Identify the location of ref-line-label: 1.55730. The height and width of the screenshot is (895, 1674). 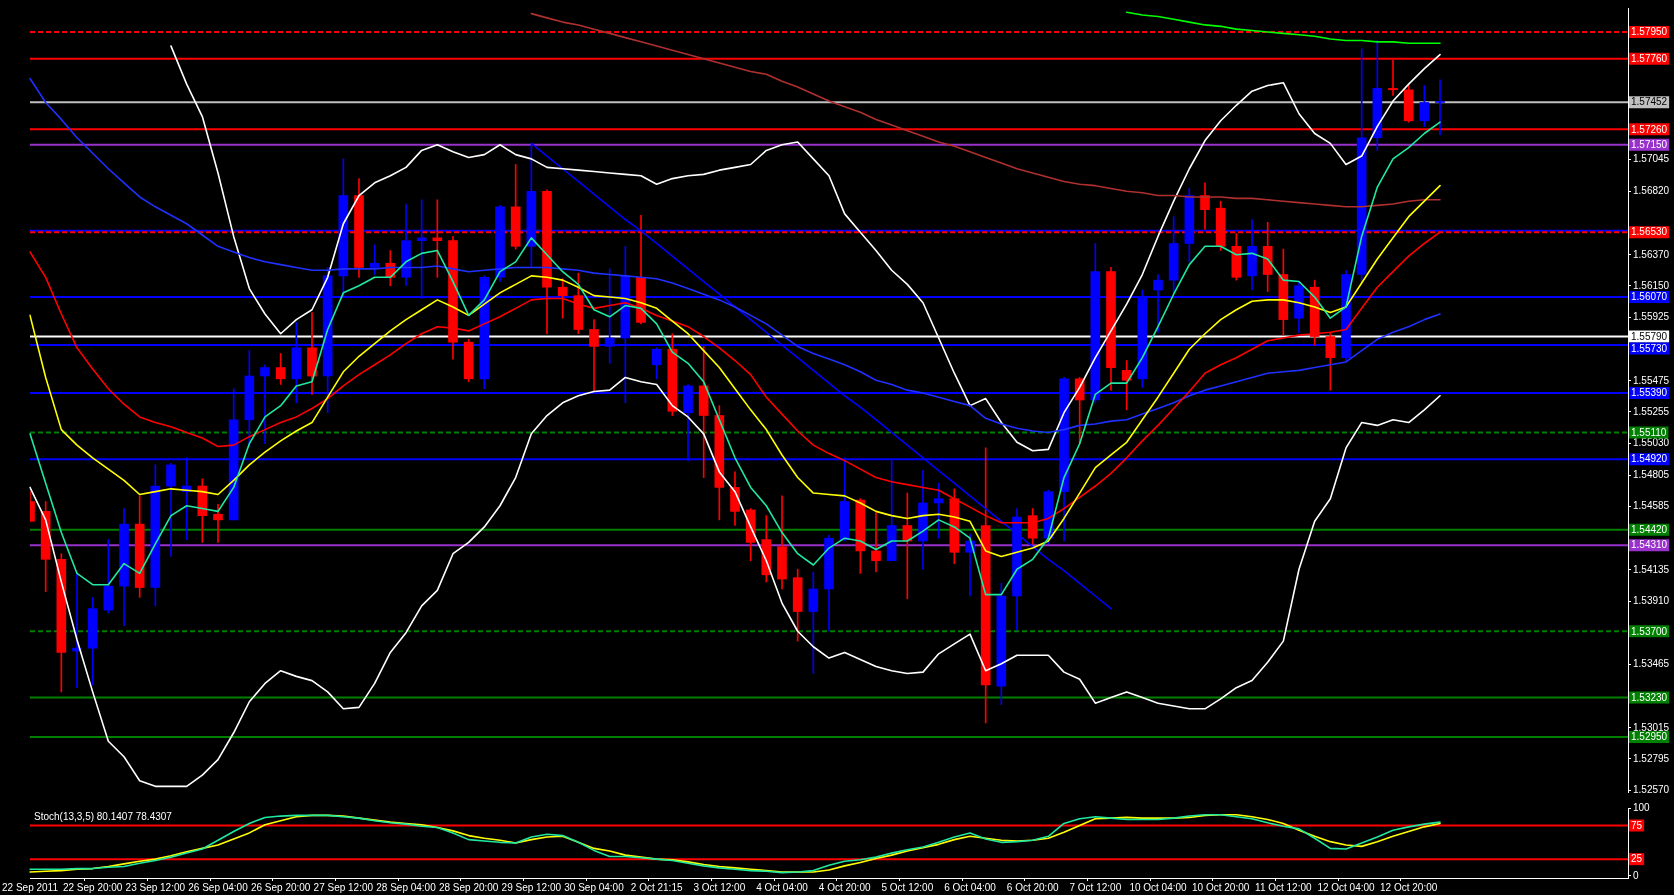
(1649, 348).